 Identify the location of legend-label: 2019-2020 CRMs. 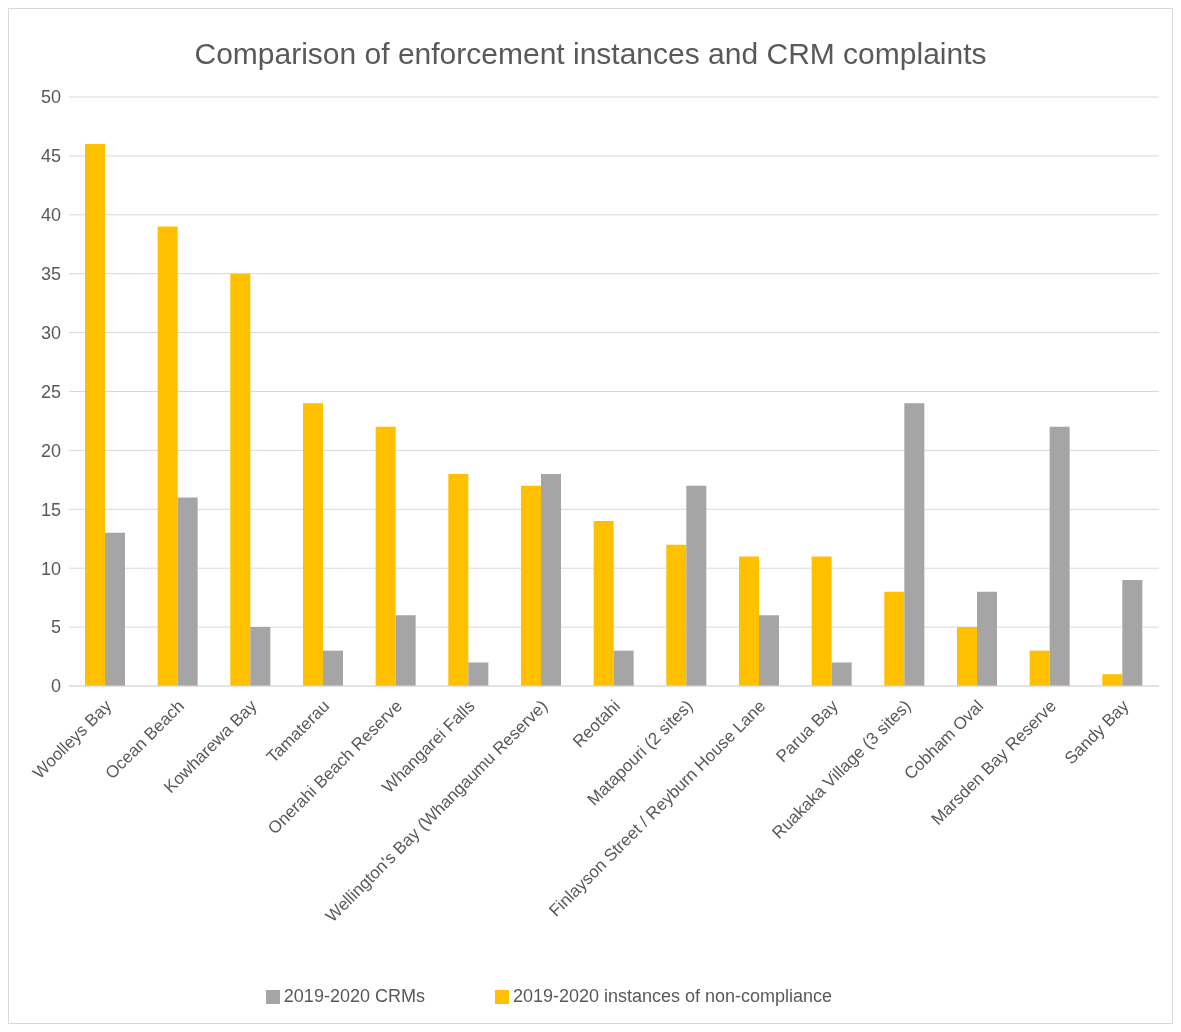
(354, 996).